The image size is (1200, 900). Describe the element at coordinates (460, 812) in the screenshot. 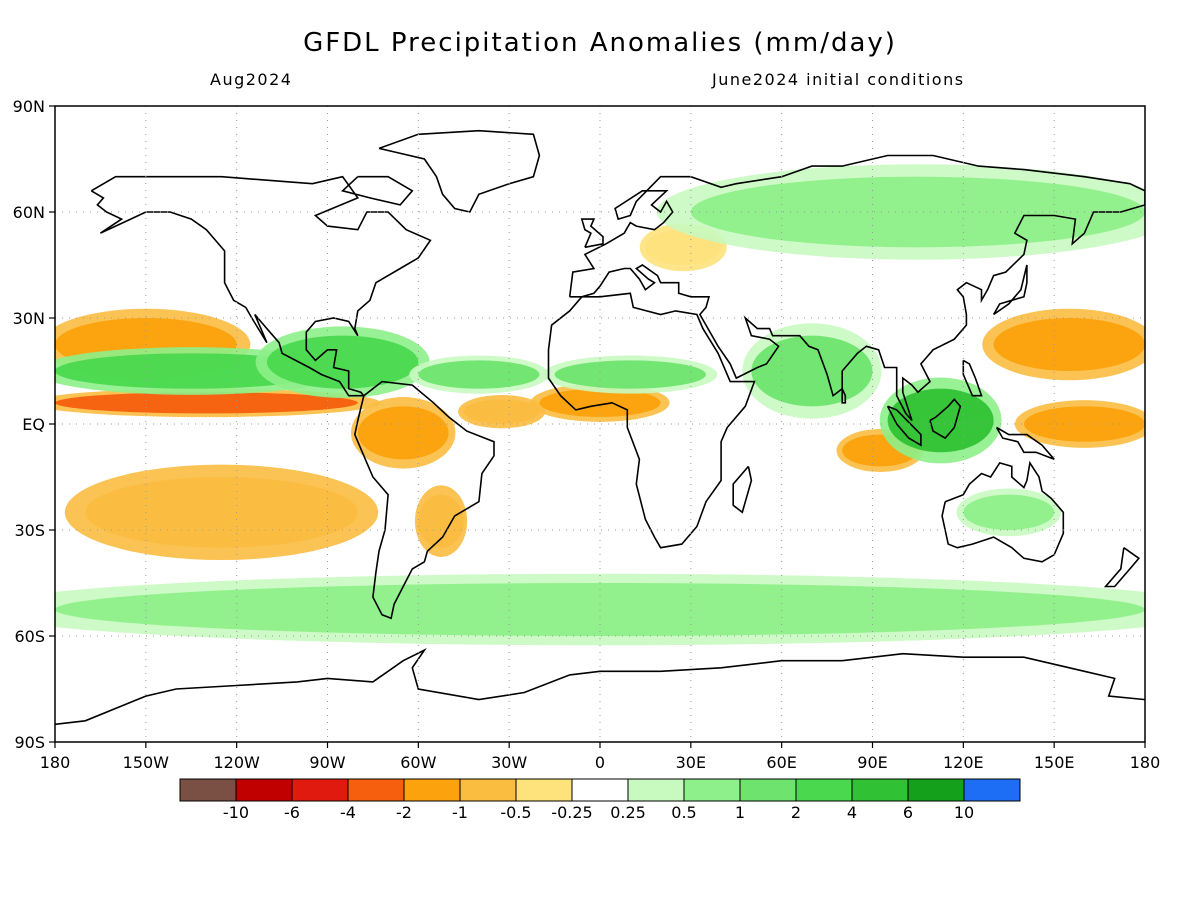

I see `colorbar-label: -1` at that location.